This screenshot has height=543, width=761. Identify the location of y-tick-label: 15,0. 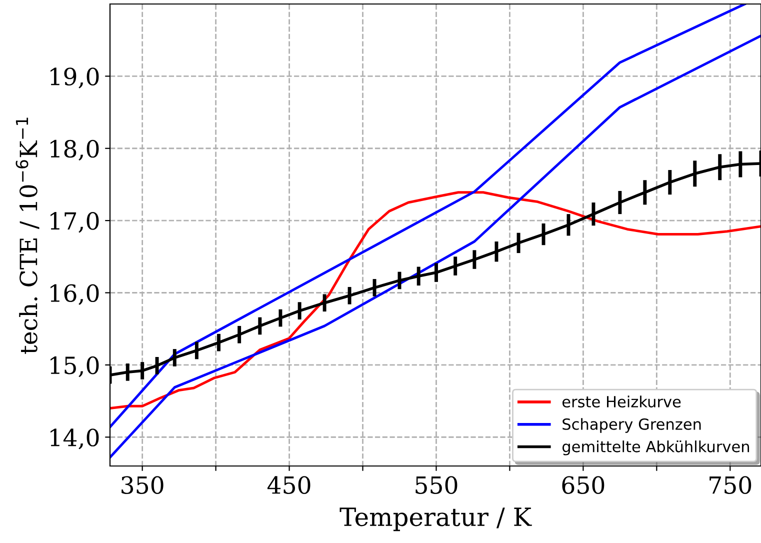
(74, 367).